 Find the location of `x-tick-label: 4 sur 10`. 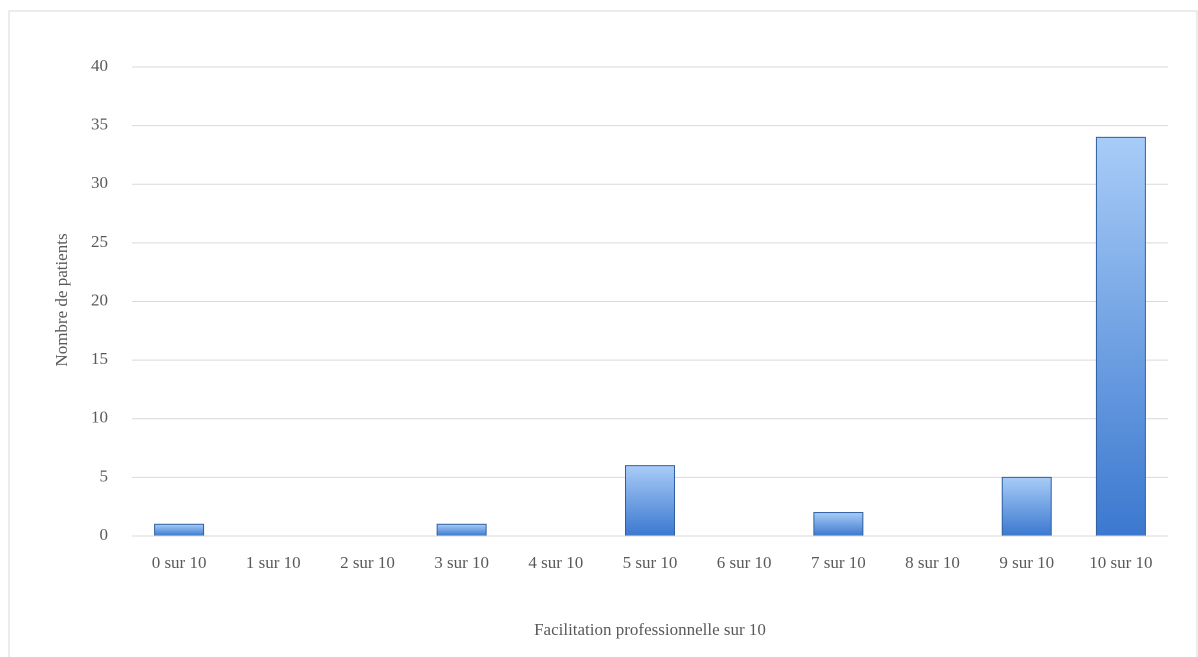

x-tick-label: 4 sur 10 is located at coordinates (555, 562).